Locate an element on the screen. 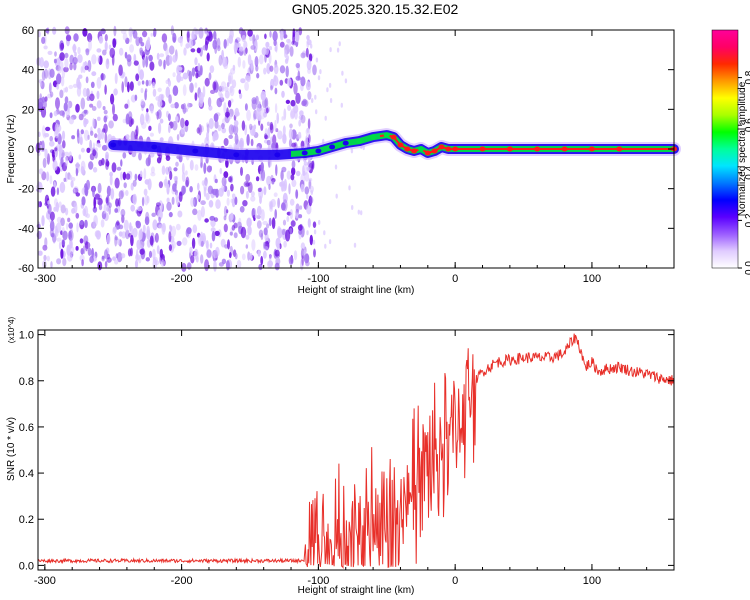 This screenshot has width=750, height=600. frequency-ridge is located at coordinates (393, 145).